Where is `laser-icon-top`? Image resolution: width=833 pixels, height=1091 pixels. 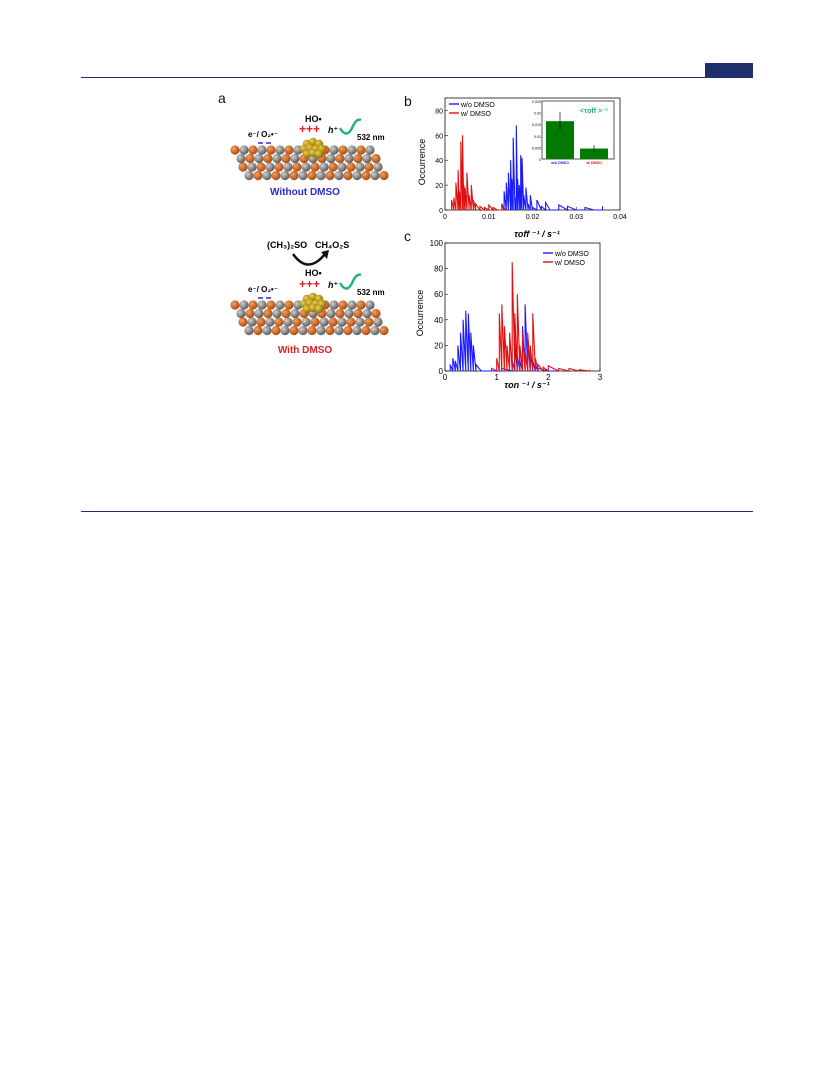 laser-icon-top is located at coordinates (350, 126).